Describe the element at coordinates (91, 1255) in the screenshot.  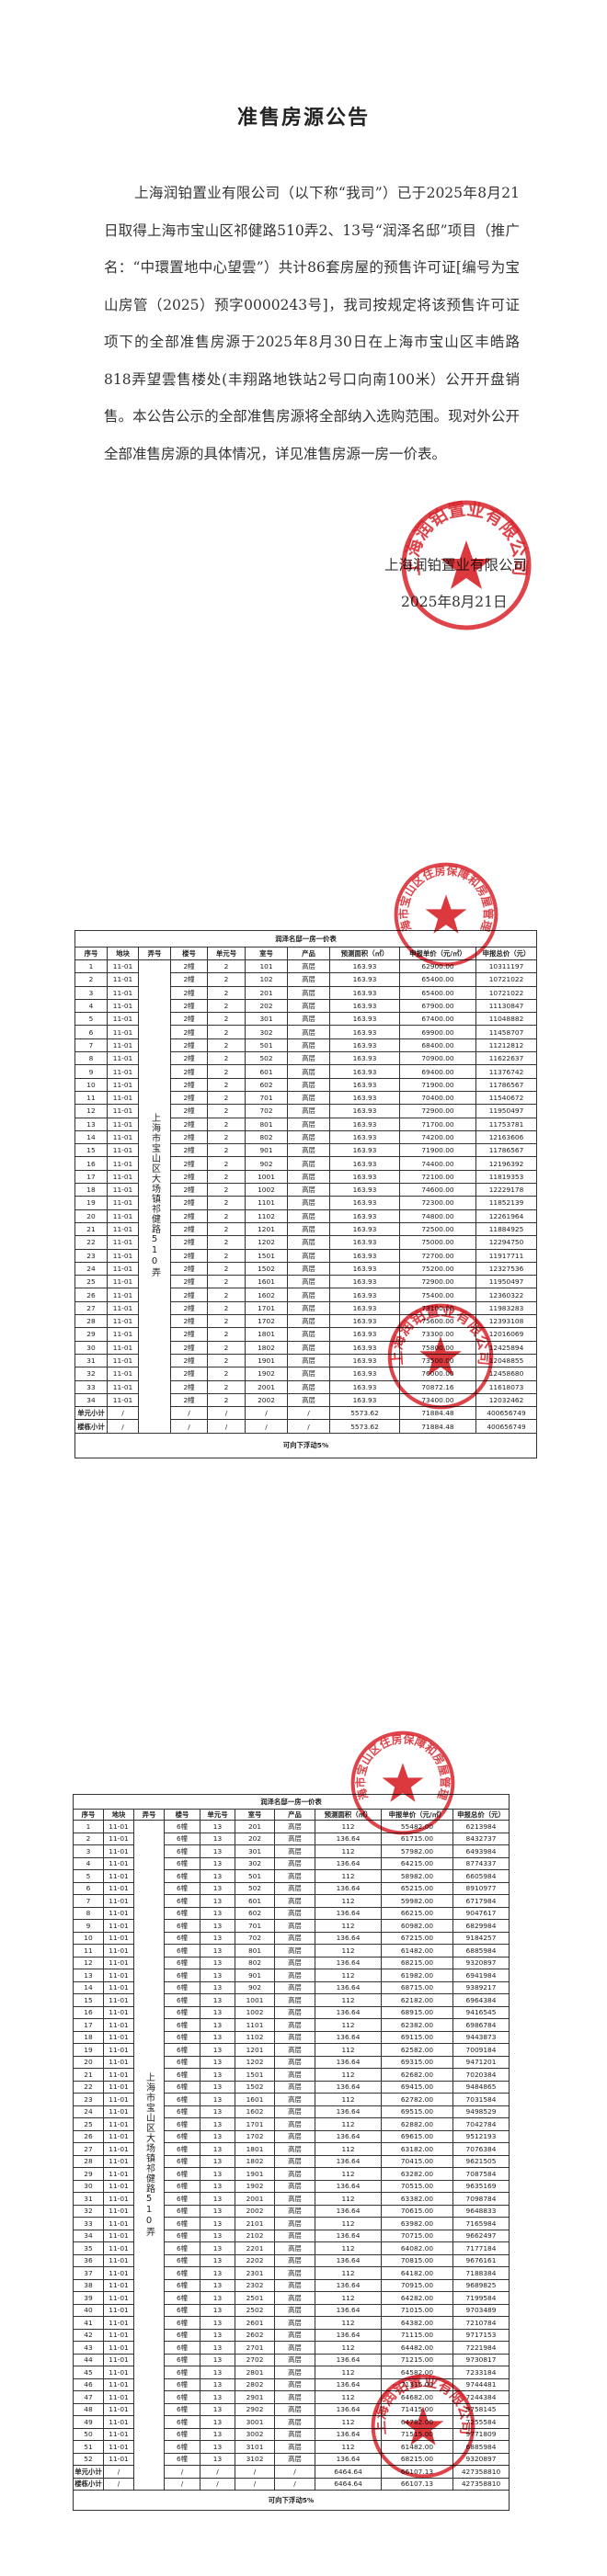
I see `cell-seq: 23` at that location.